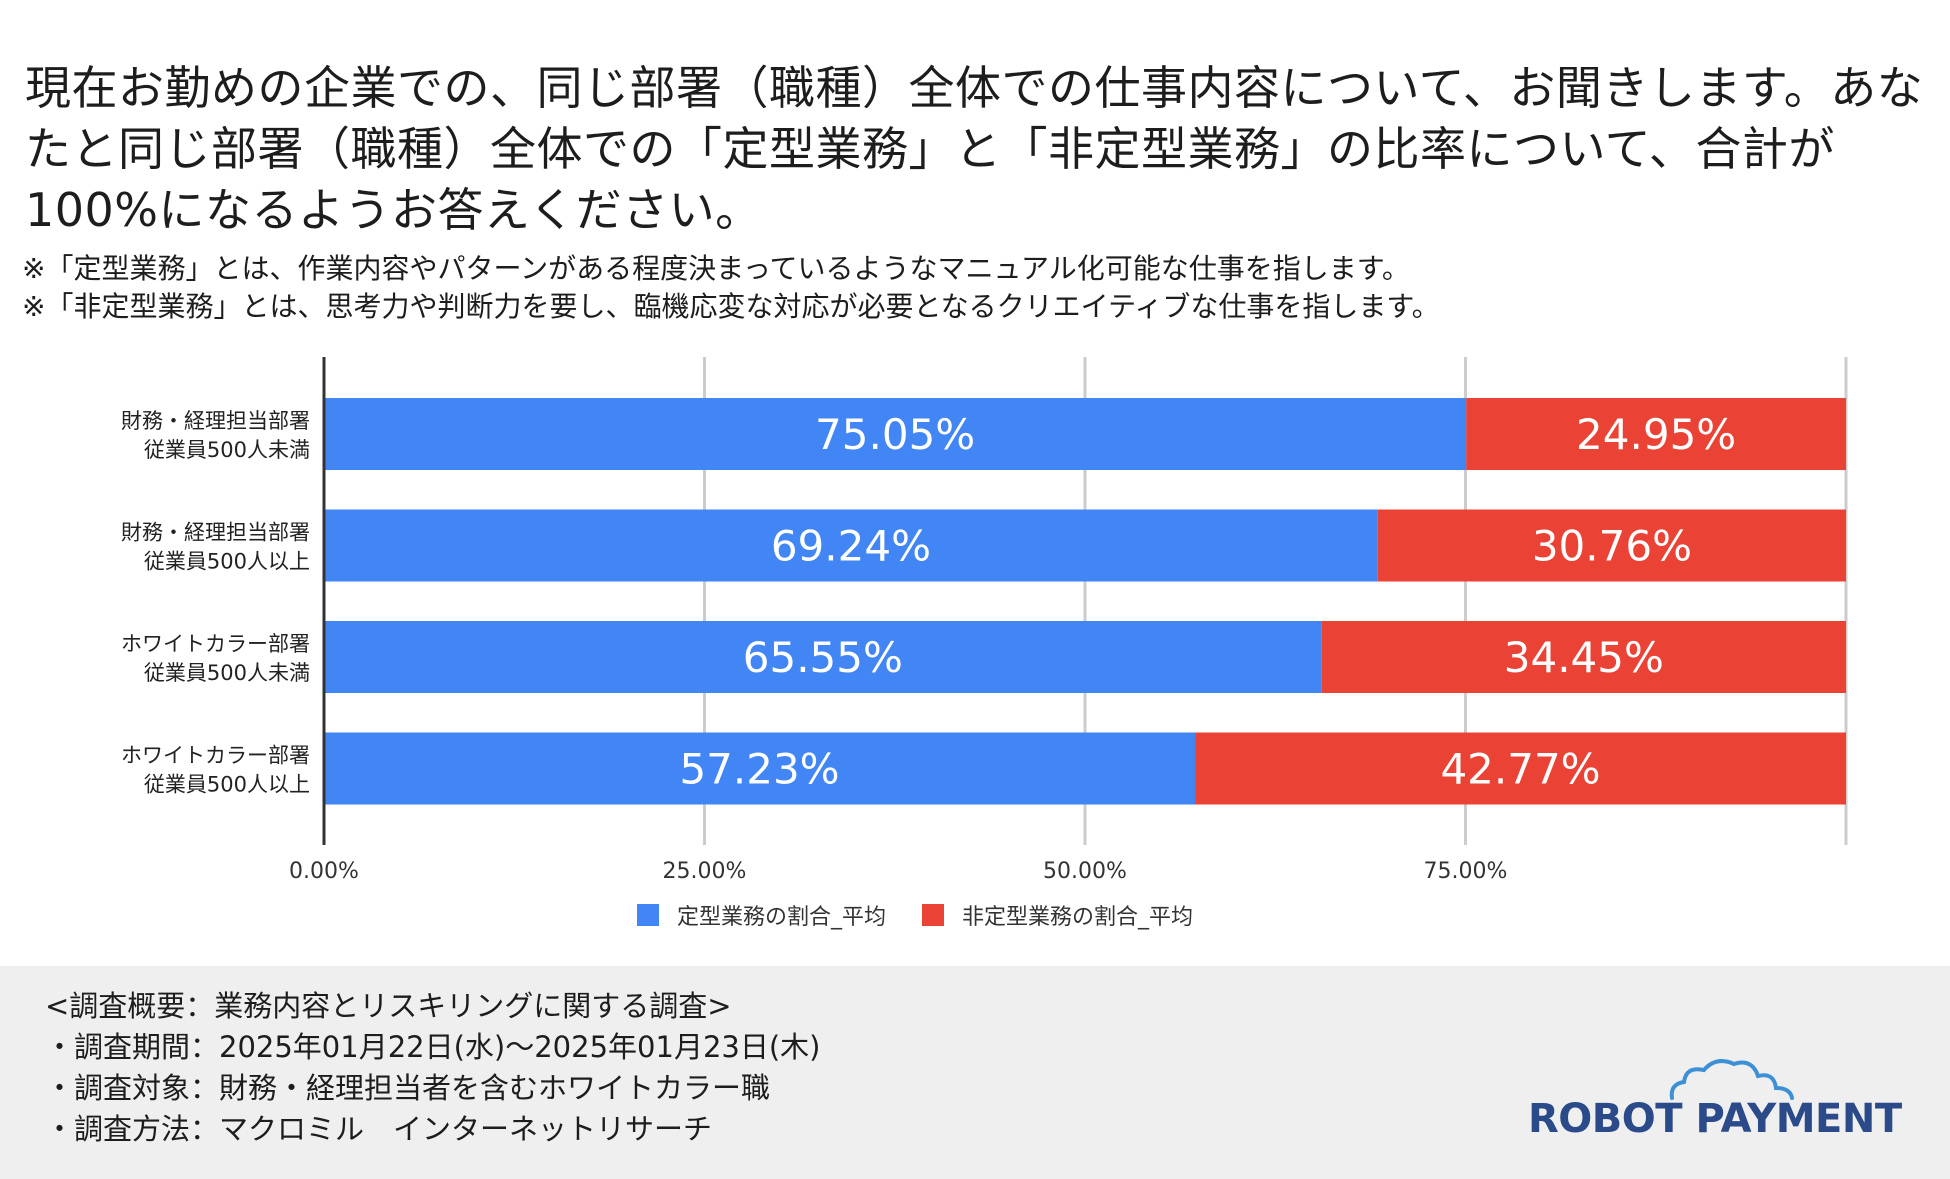 The image size is (1950, 1179). I want to click on logo-text: ROBOT PAYMENT, so click(1715, 1119).